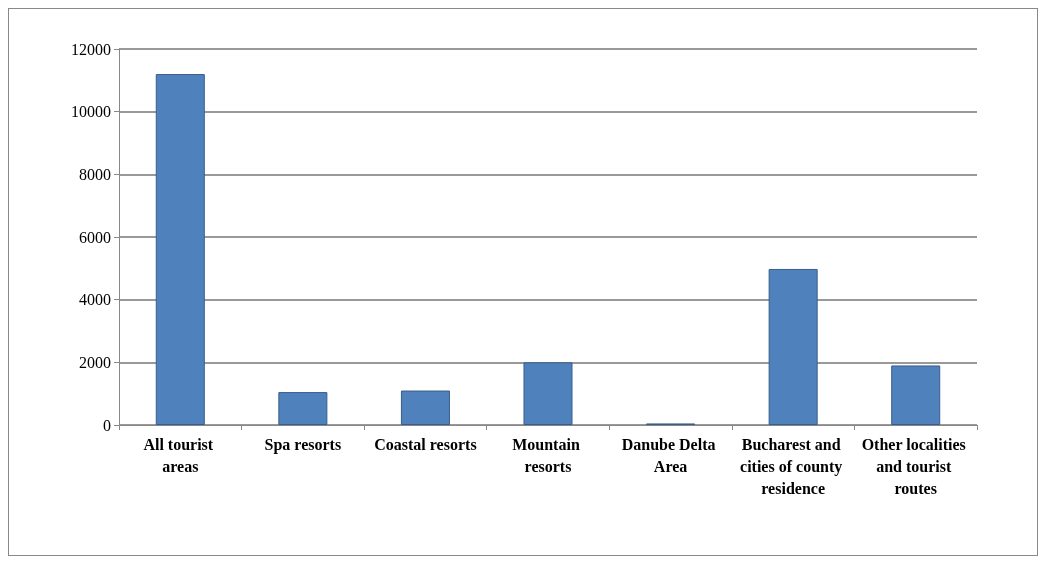  I want to click on y-tick-label: 8000, so click(95, 174).